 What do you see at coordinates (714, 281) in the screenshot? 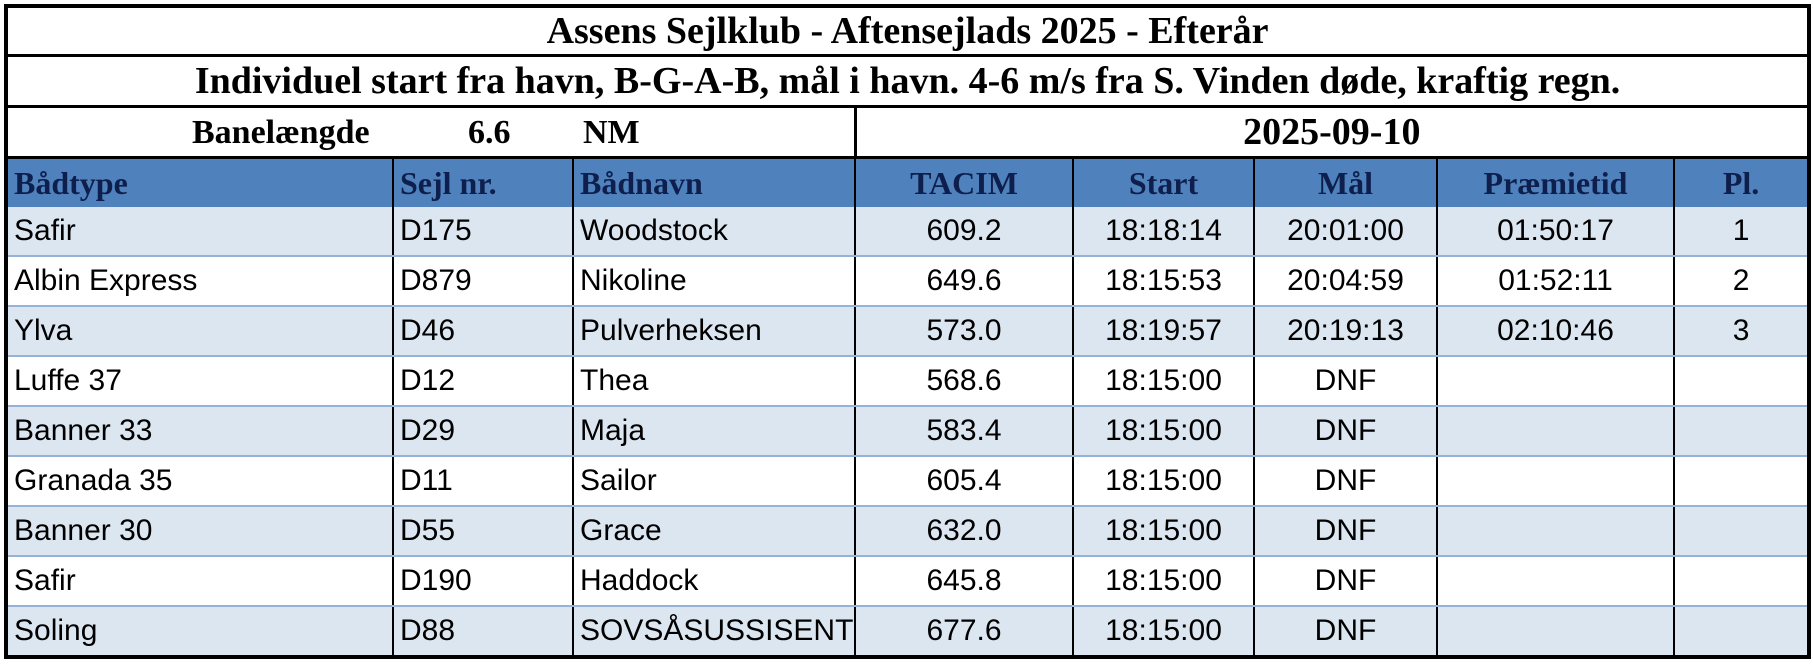
I see `table-cell: Nikoline` at bounding box center [714, 281].